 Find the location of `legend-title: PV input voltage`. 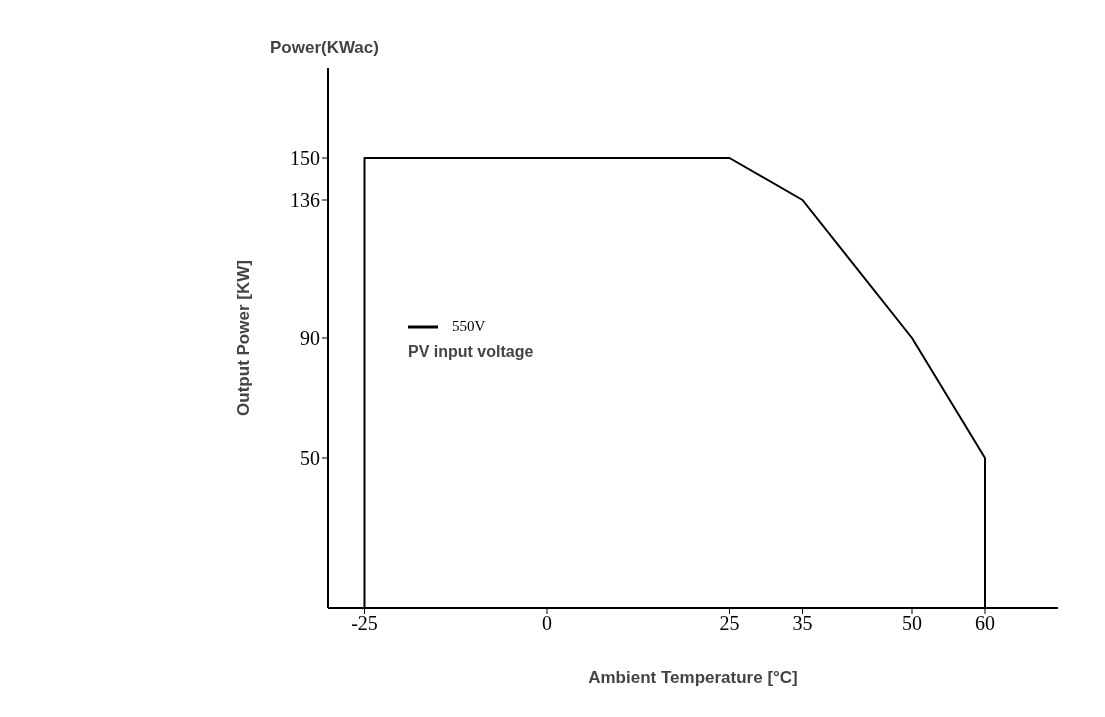

legend-title: PV input voltage is located at coordinates (471, 352).